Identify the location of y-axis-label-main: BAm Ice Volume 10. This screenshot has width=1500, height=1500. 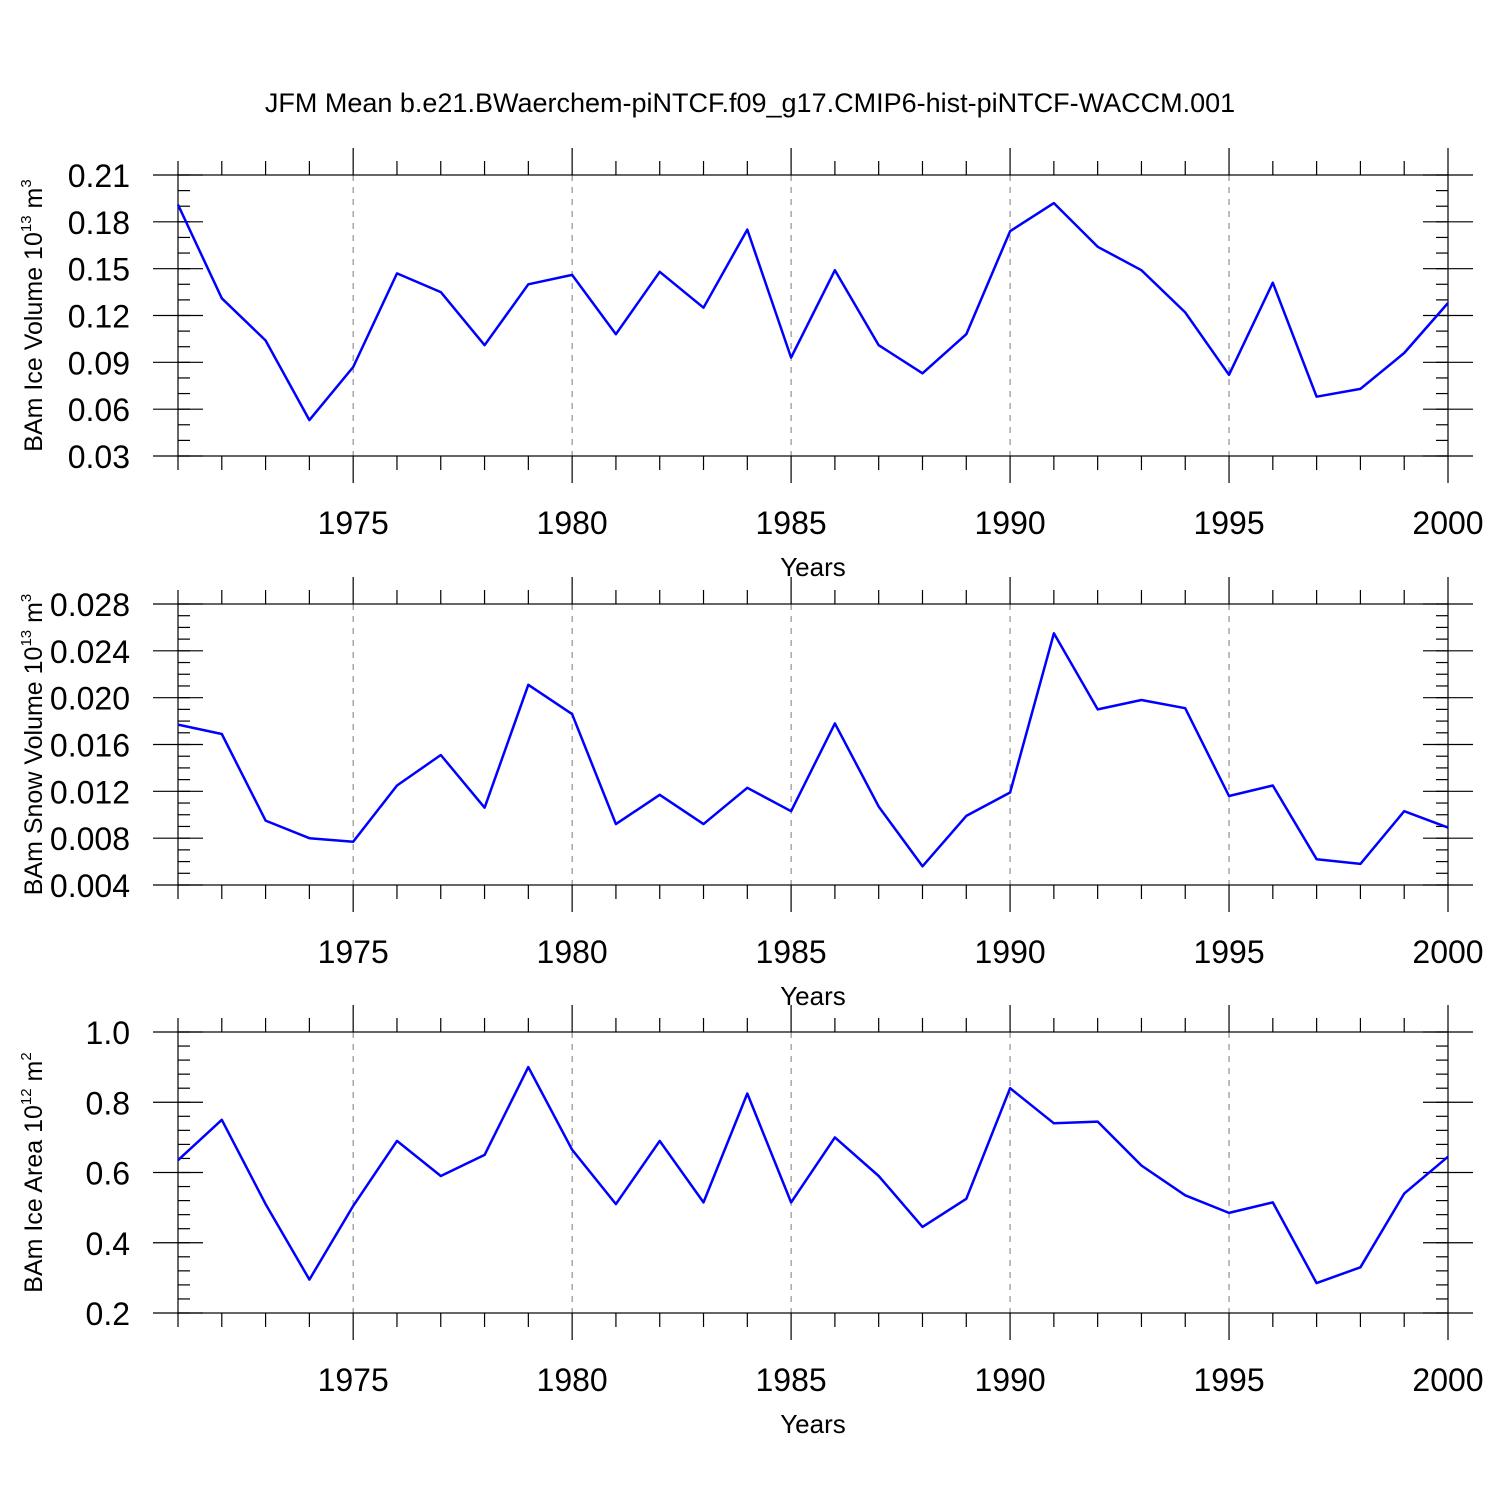
(34, 342).